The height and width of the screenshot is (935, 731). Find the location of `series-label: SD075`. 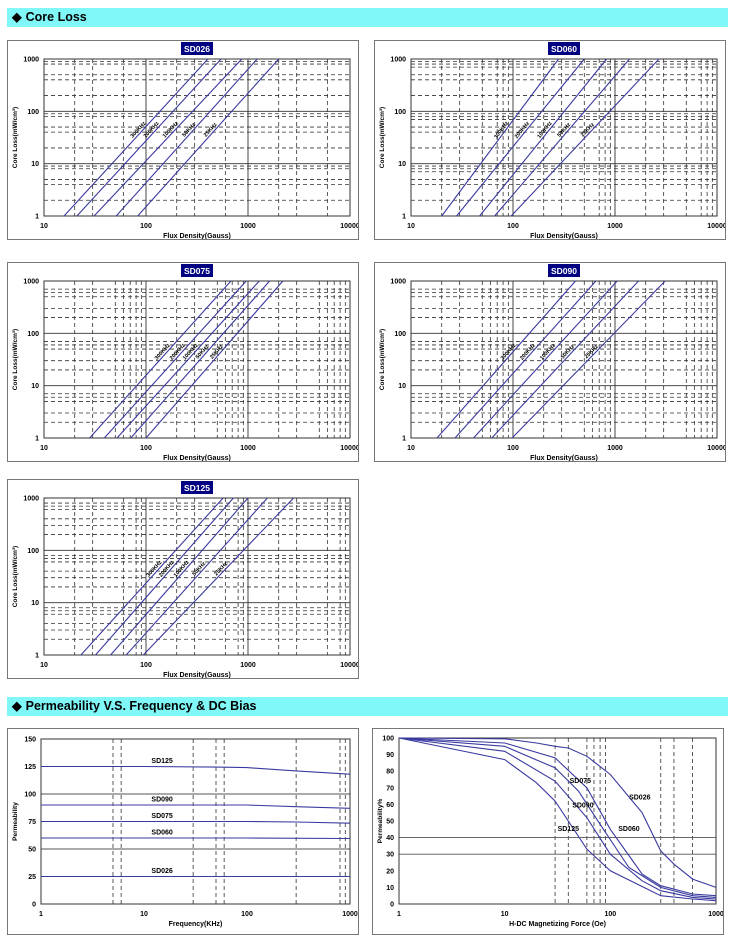

series-label: SD075 is located at coordinates (581, 781).